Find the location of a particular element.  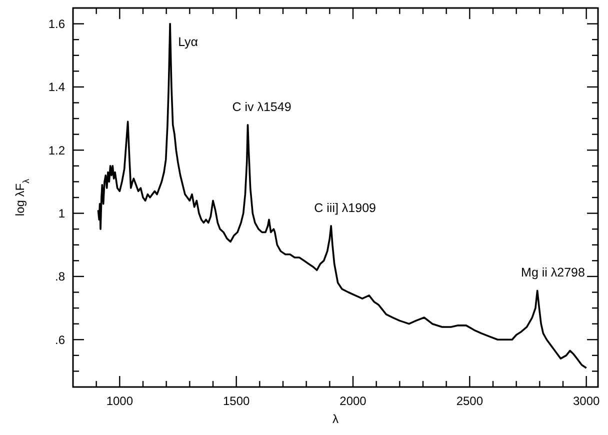

y-tick-label: 1 is located at coordinates (62, 213).